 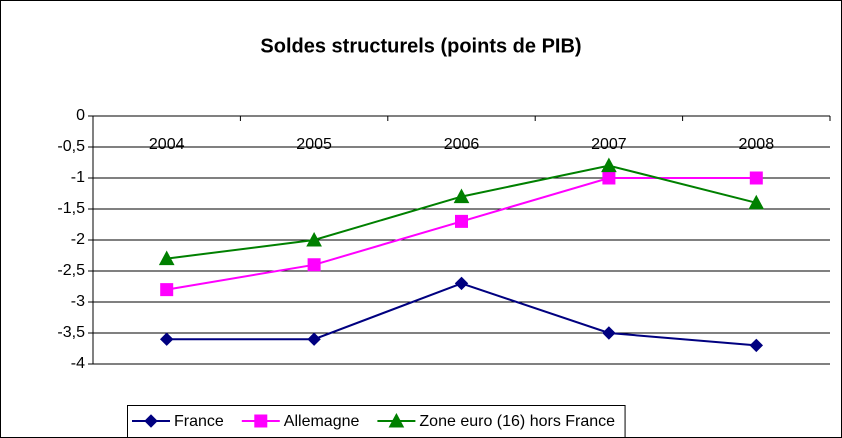 I want to click on y-tick-label: -2, so click(x=78, y=239).